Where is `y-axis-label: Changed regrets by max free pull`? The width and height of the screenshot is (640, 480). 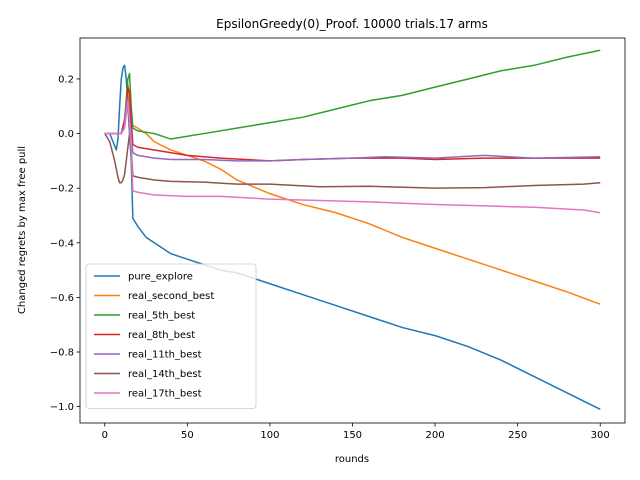 y-axis-label: Changed regrets by max free pull is located at coordinates (22, 230).